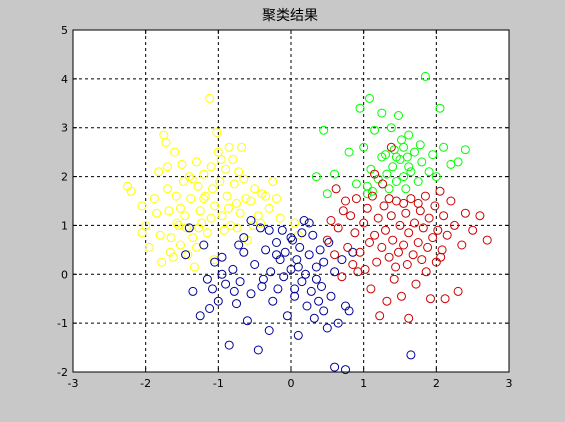  What do you see at coordinates (363, 383) in the screenshot?
I see `x-tick-label: 1` at bounding box center [363, 383].